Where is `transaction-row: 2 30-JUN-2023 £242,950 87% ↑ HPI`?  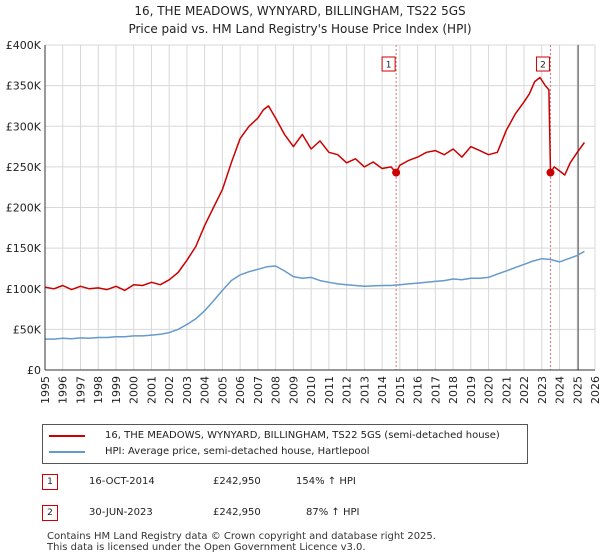
transaction-row: 2 30-JUN-2023 £242,950 87% ↑ HPI is located at coordinates (300, 513).